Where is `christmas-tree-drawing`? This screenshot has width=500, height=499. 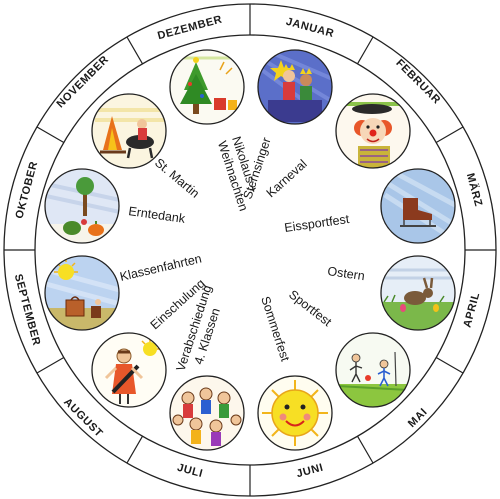 christmas-tree-drawing is located at coordinates (207, 87).